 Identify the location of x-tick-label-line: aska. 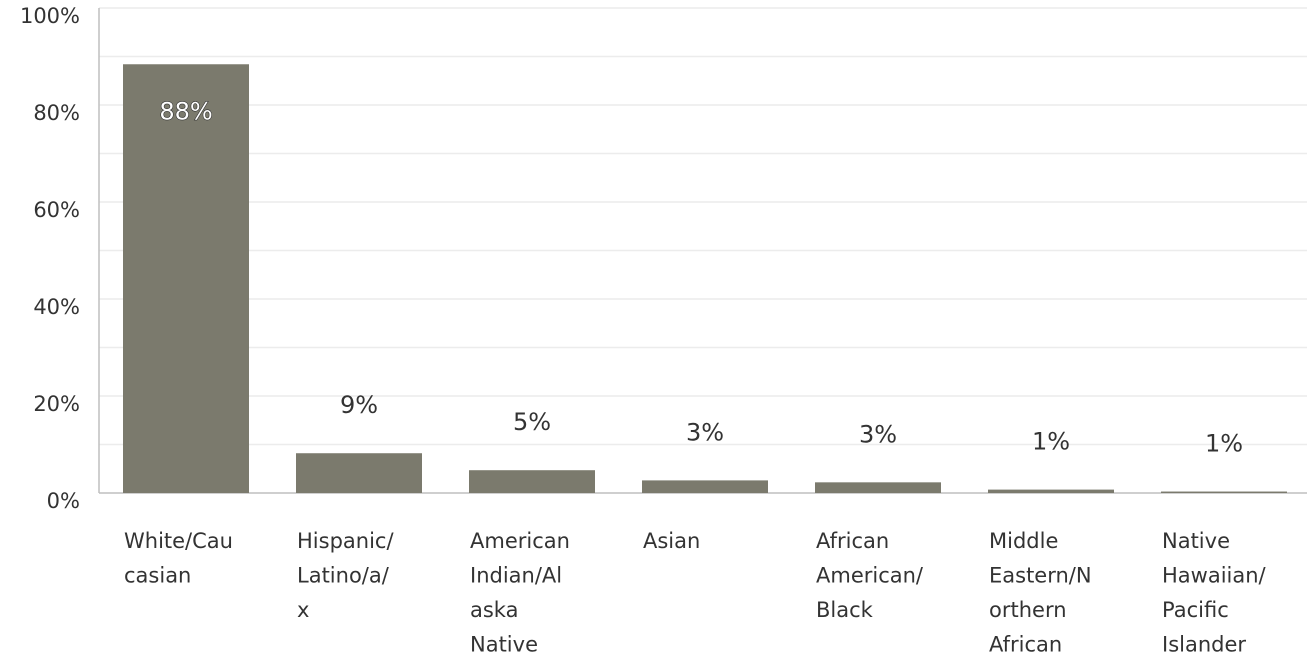
(494, 610).